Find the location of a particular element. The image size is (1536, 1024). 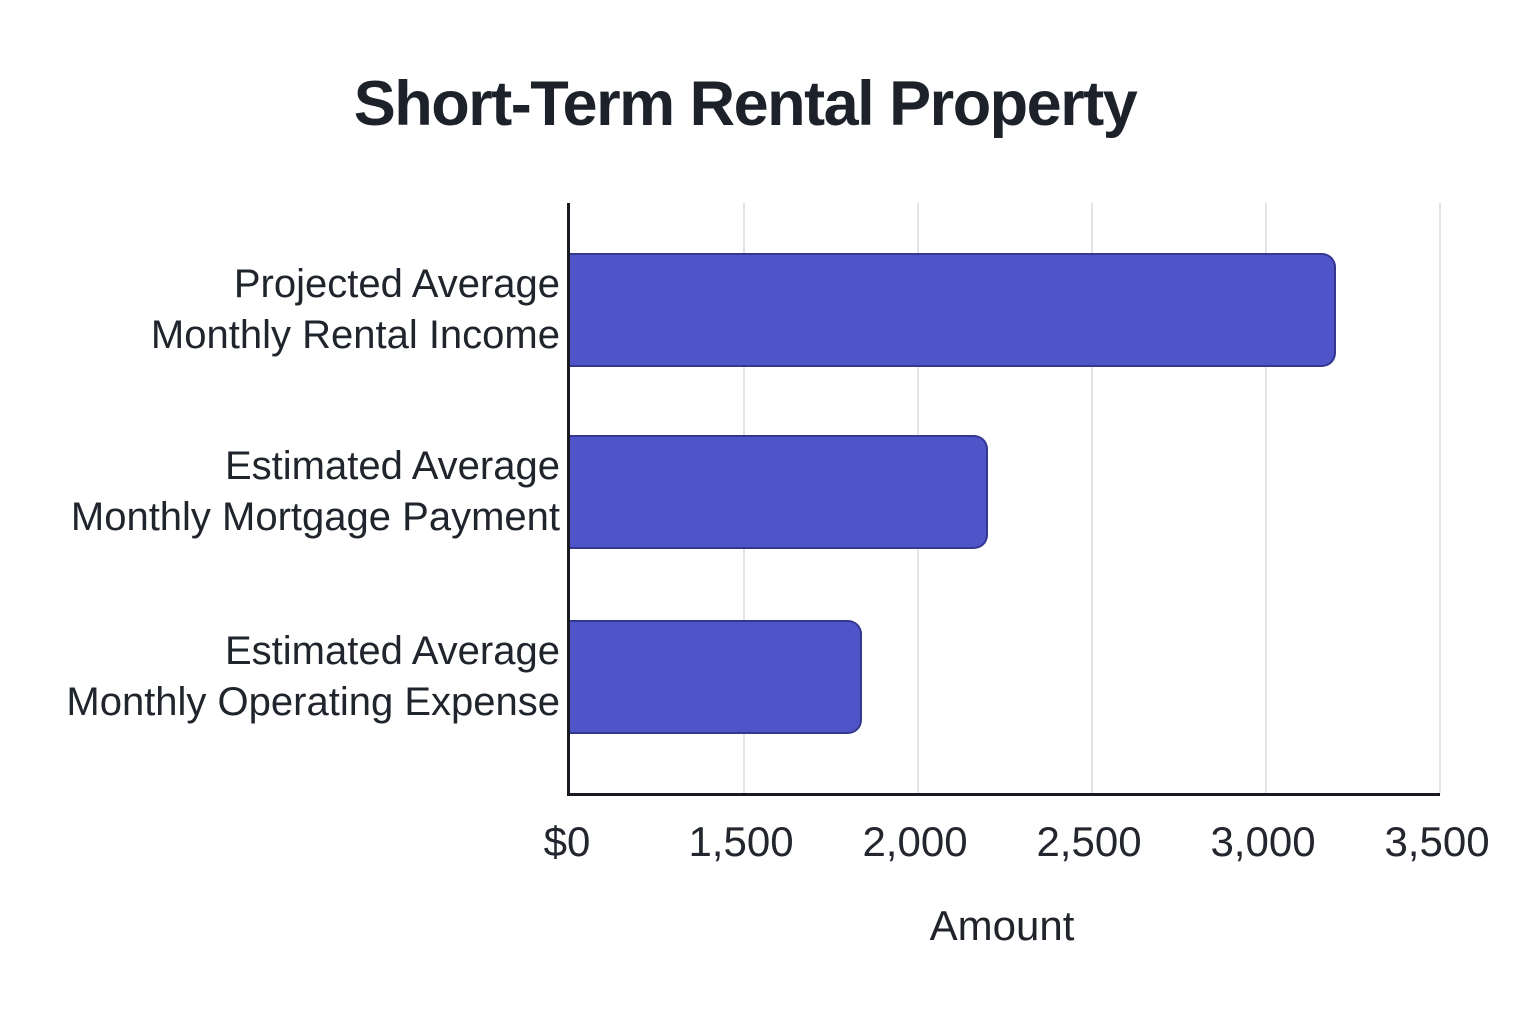

x-axis-tick-labels: $0 1,500 2,000 2,500 3,000 3,500 is located at coordinates (1017, 843).